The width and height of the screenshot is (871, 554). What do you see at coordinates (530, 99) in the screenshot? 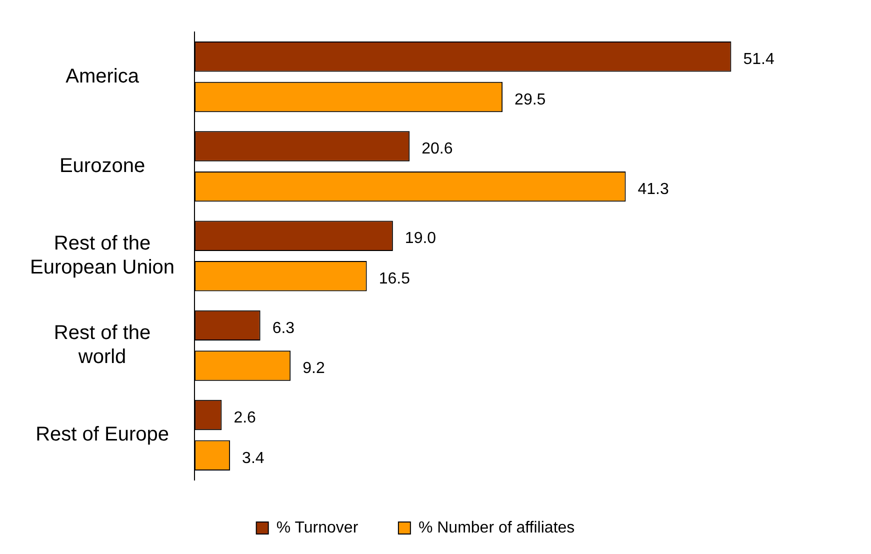
I see `data-label: 29.5` at bounding box center [530, 99].